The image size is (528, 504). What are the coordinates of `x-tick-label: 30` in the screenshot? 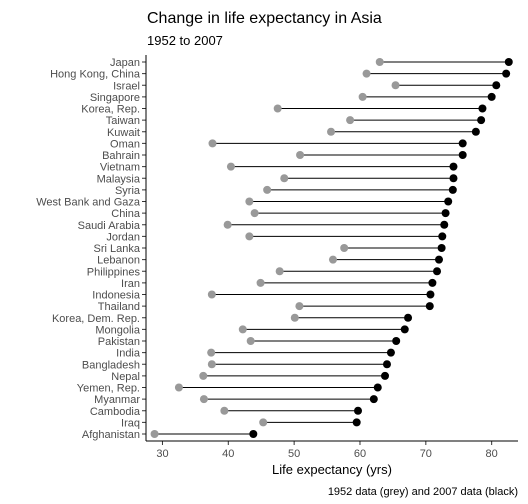 It's located at (162, 454).